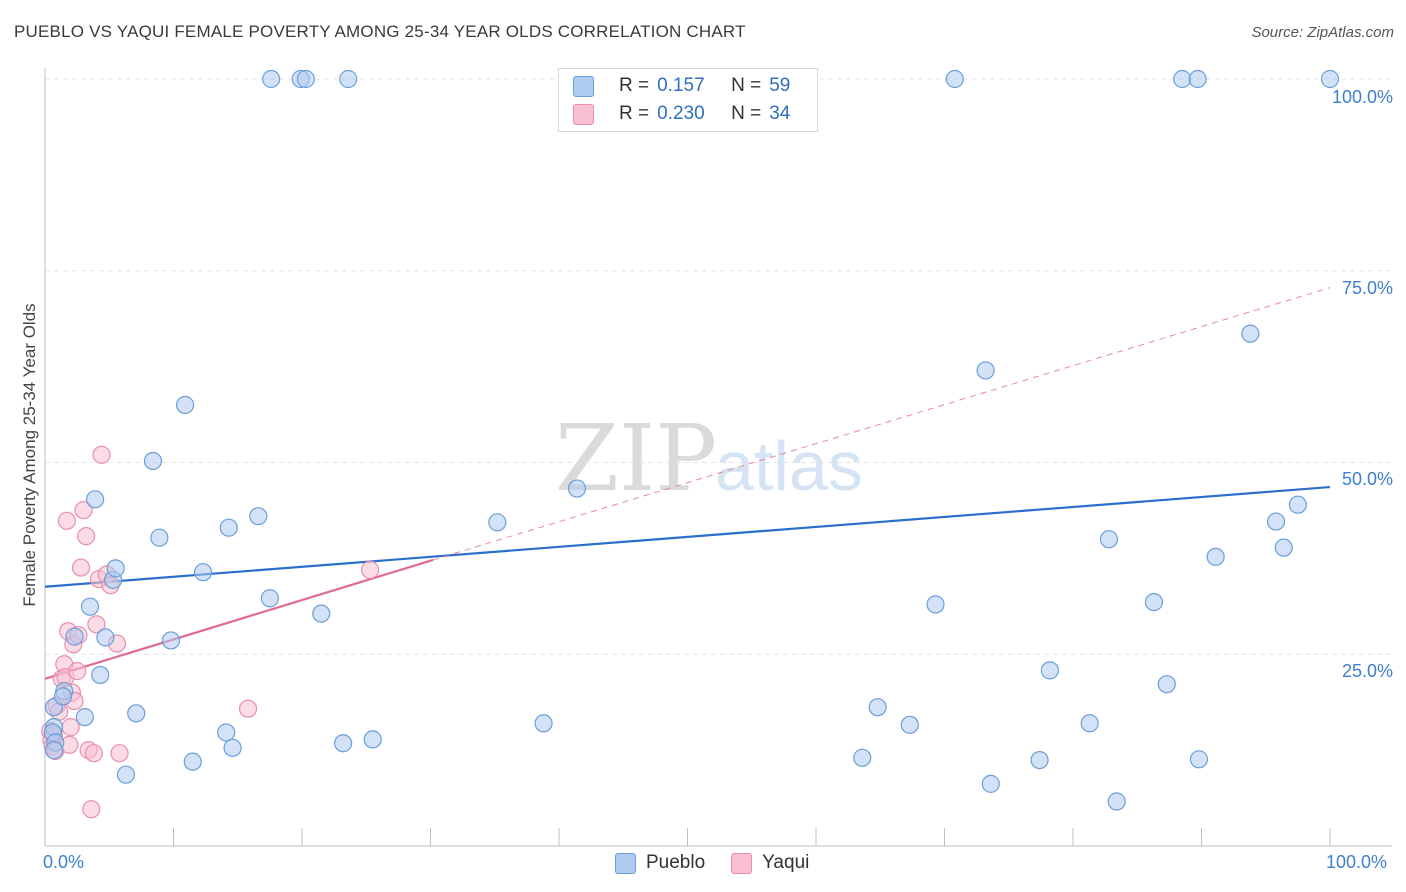 This screenshot has width=1406, height=892. Describe the element at coordinates (1367, 479) in the screenshot. I see `y-tick-label-50: 50.0%` at that location.